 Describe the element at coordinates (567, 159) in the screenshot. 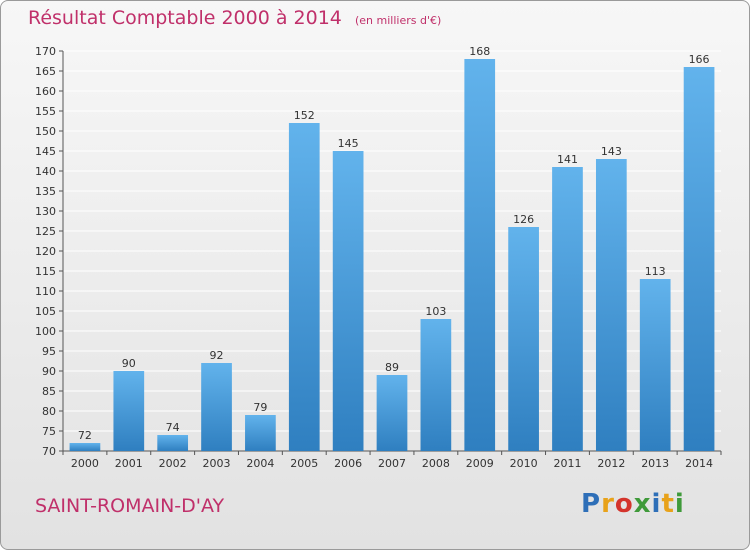

I see `data-label-2011: 141` at that location.